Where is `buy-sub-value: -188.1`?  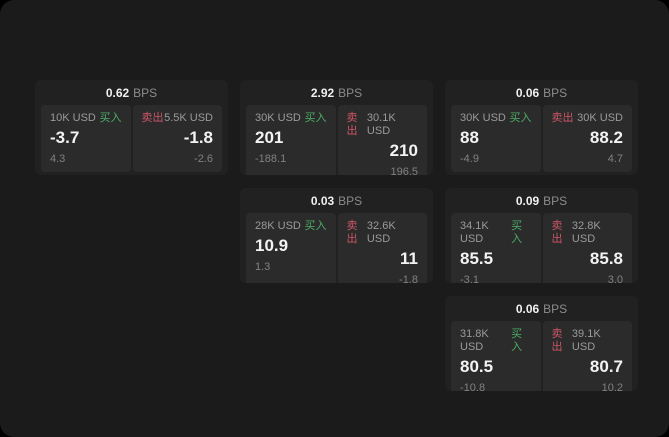 buy-sub-value: -188.1 is located at coordinates (271, 159).